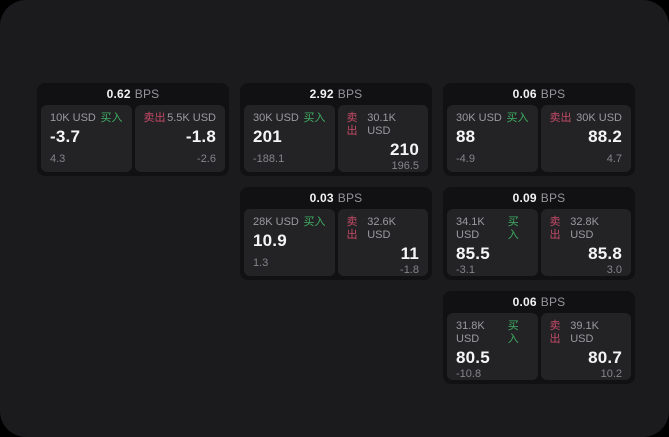 This screenshot has height=437, width=669. I want to click on sell-size-label: 32.6K USD, so click(381, 228).